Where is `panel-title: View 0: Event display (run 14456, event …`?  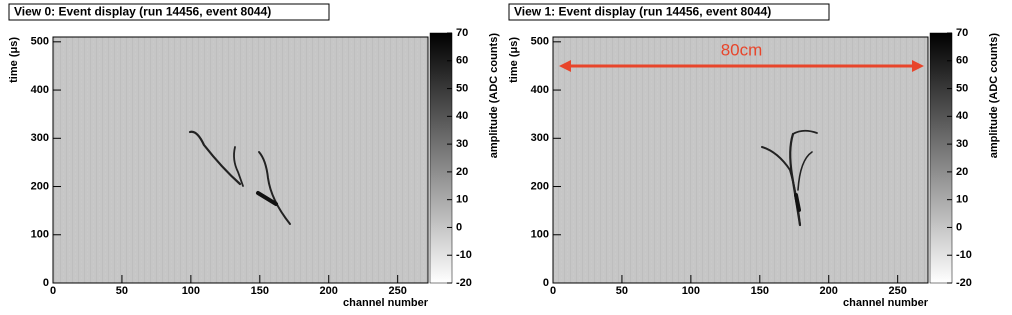 panel-title: View 0: Event display (run 14456, event … is located at coordinates (142, 12).